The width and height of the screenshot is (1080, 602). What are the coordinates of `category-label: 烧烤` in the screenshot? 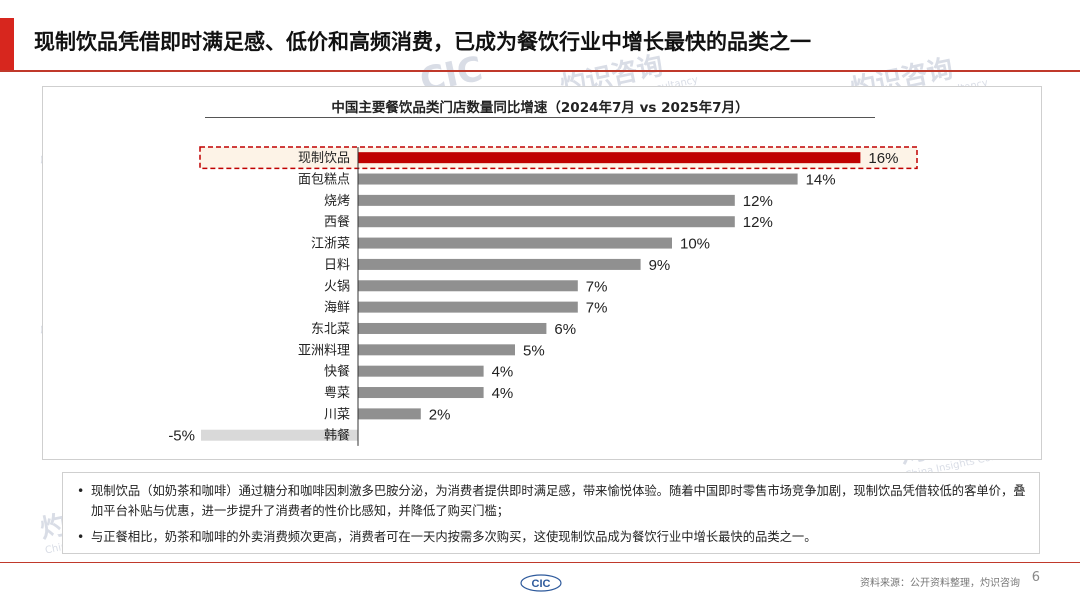 It's located at (337, 201).